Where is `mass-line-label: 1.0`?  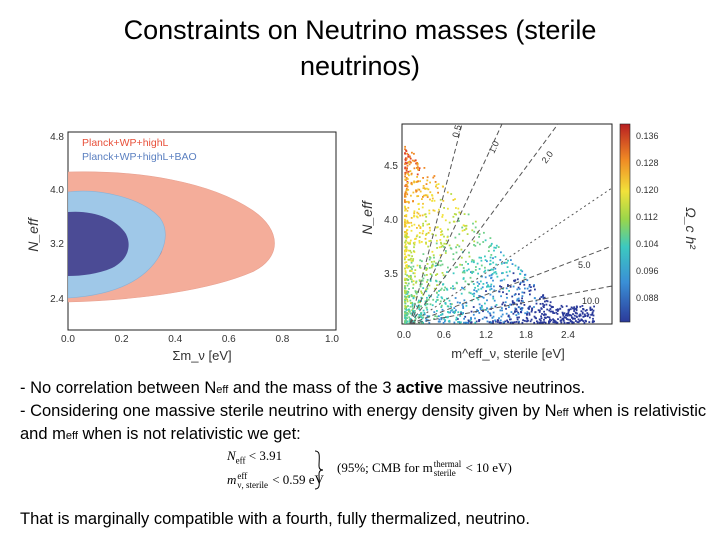 mass-line-label: 1.0 is located at coordinates (494, 147).